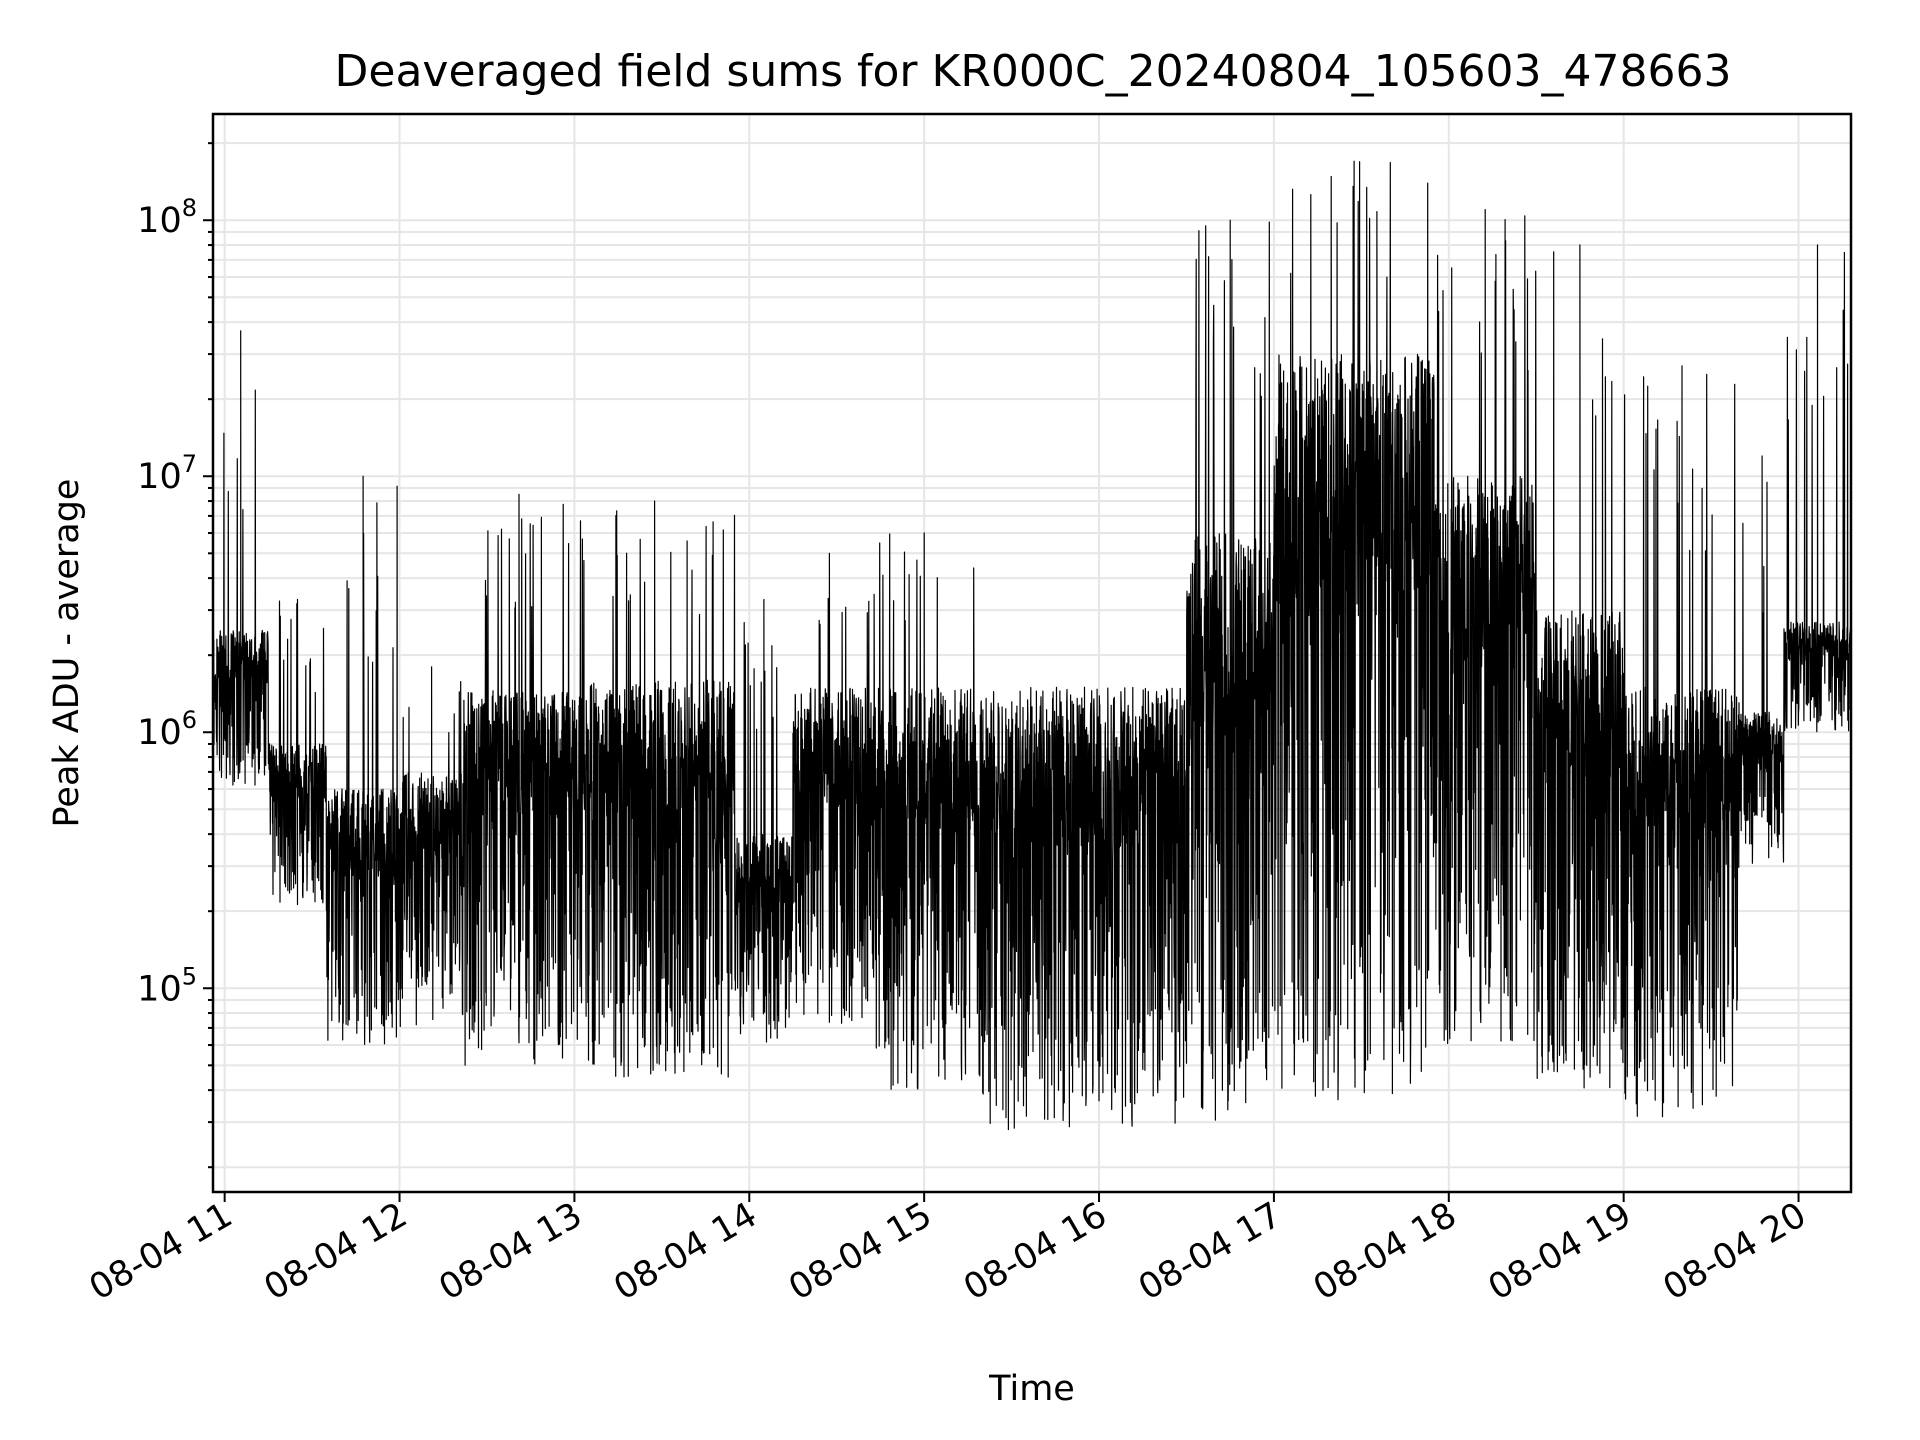 The height and width of the screenshot is (1440, 1920). I want to click on y-tick-label: 10⁷, so click(167, 473).